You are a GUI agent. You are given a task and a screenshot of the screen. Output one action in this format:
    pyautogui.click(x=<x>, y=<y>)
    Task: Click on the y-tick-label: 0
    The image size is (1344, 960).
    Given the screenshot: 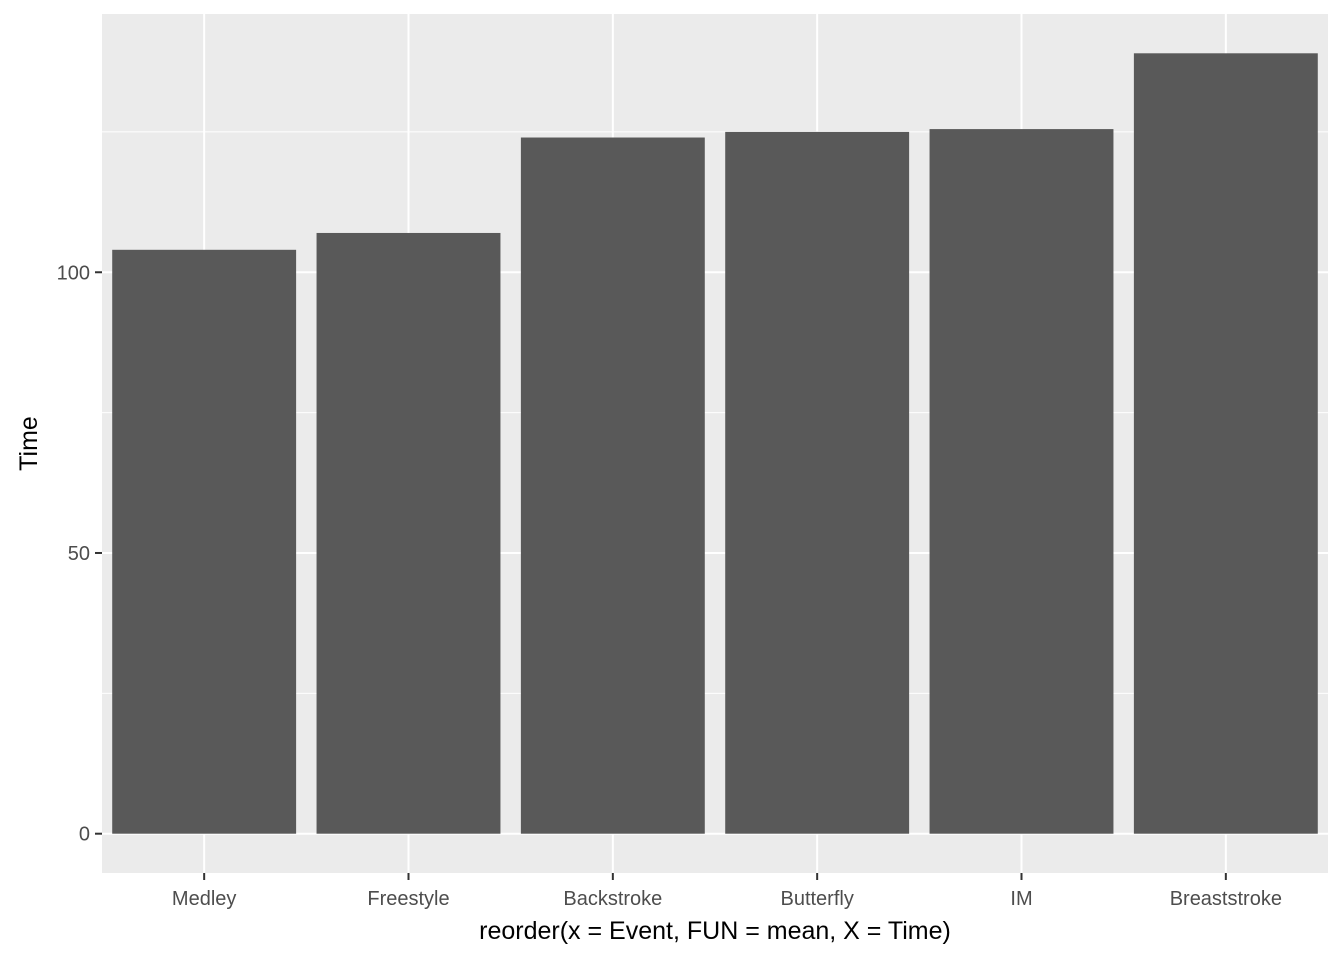 What is the action you would take?
    pyautogui.click(x=84, y=835)
    